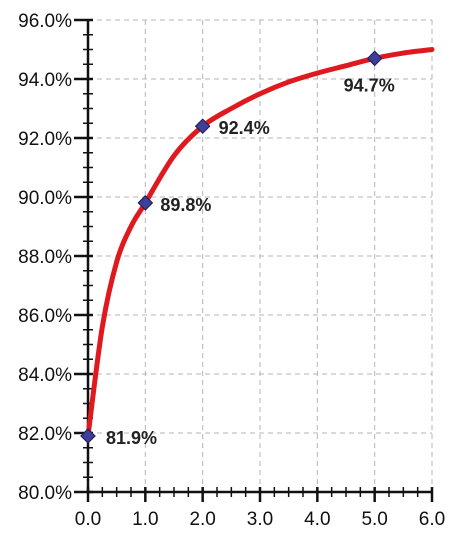 The width and height of the screenshot is (457, 543). What do you see at coordinates (244, 128) in the screenshot?
I see `data-label: 92.4%` at bounding box center [244, 128].